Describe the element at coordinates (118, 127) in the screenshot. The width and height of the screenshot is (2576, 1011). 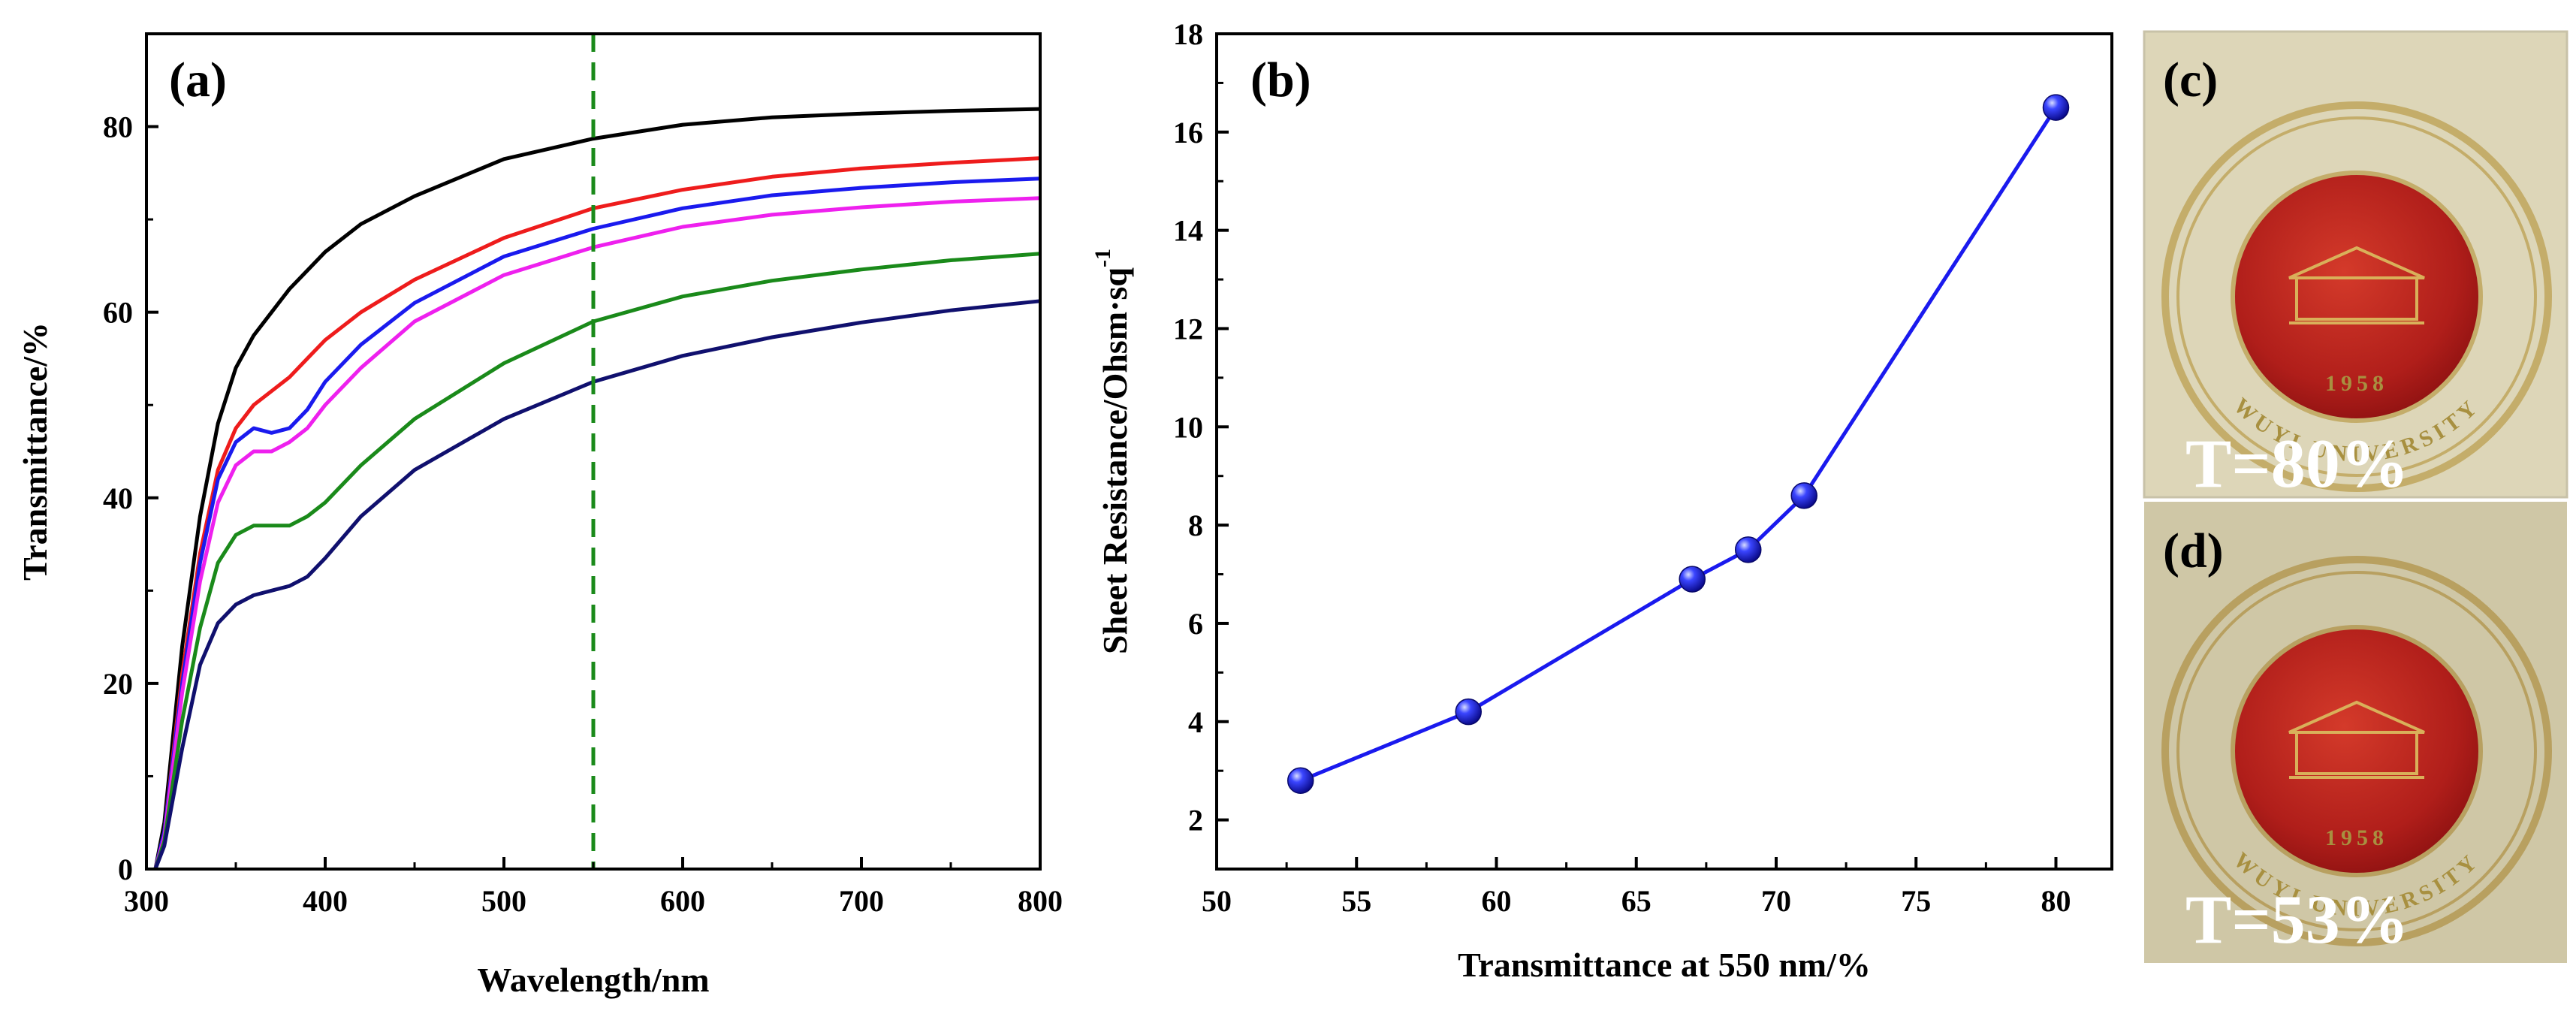
I see `y-tick-label: 80` at that location.